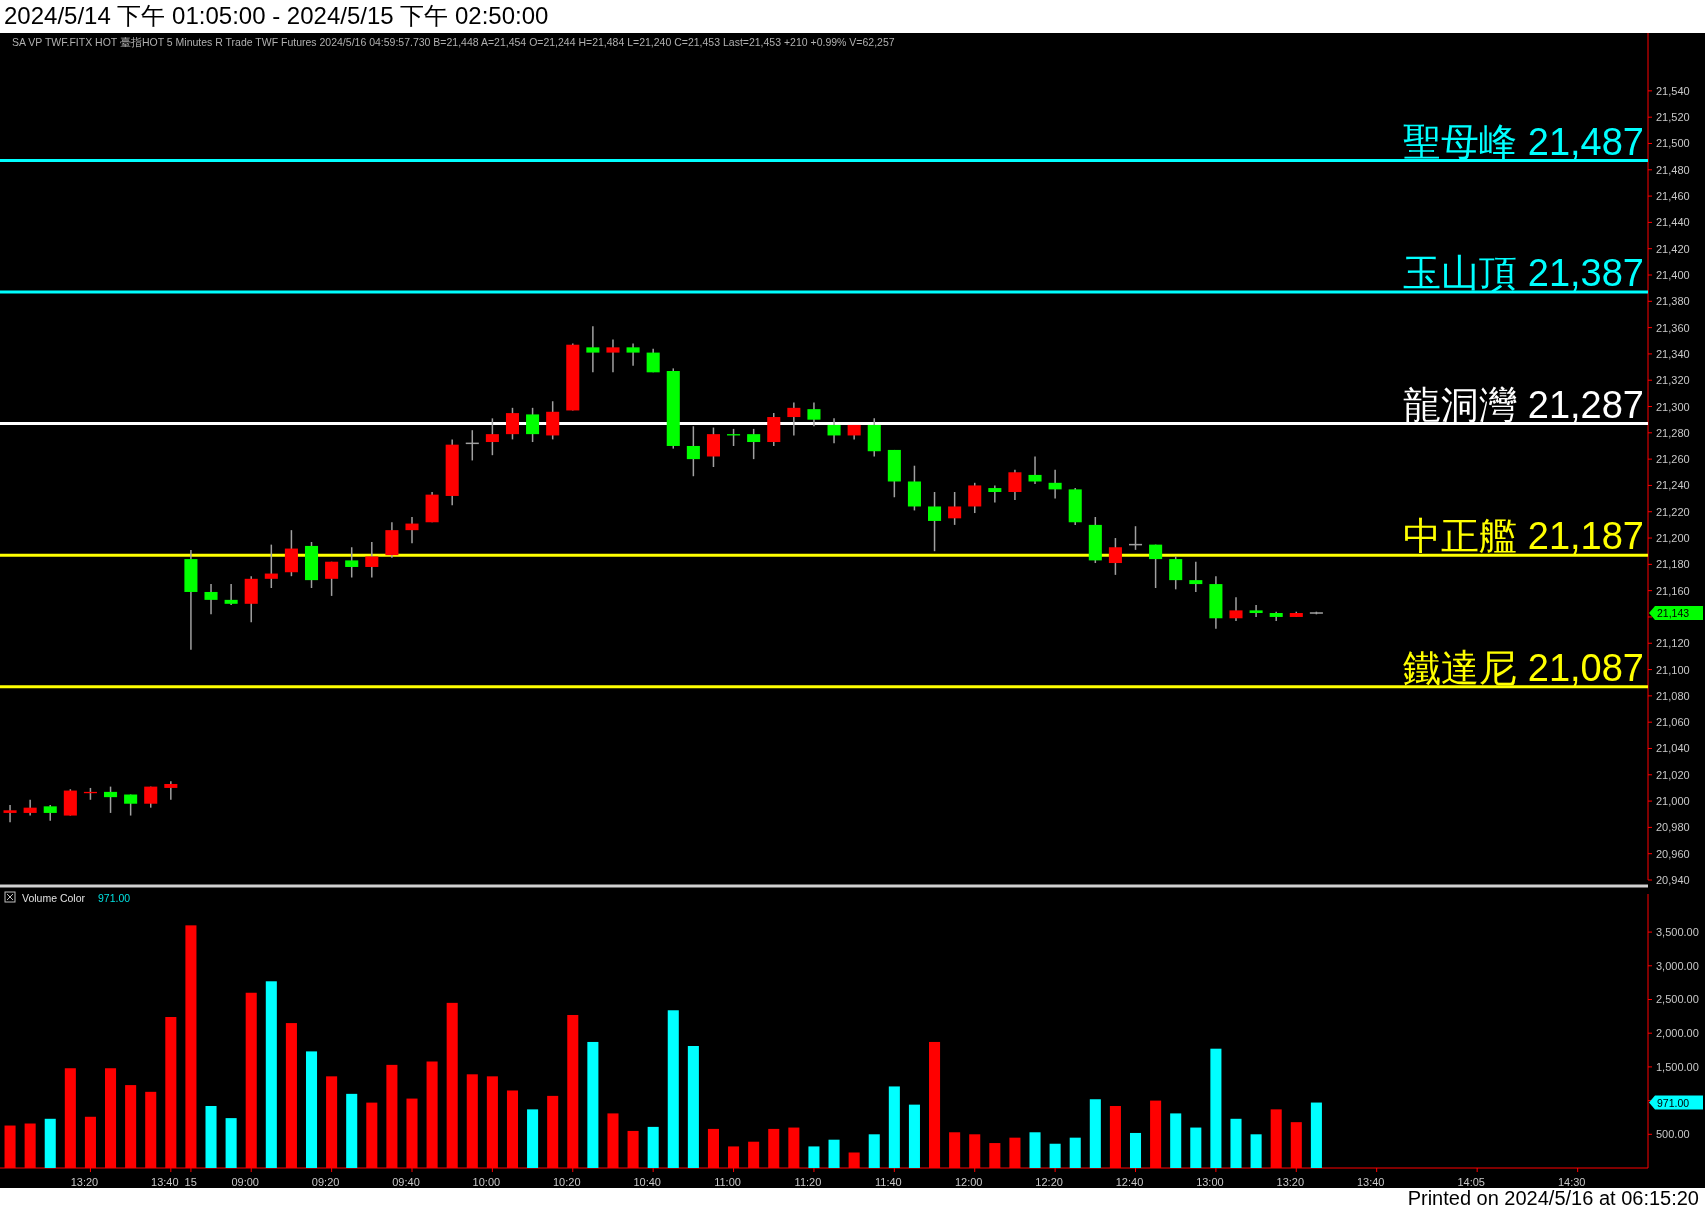 This screenshot has width=1705, height=1211. I want to click on y-tick-label: 21,300, so click(1673, 406).